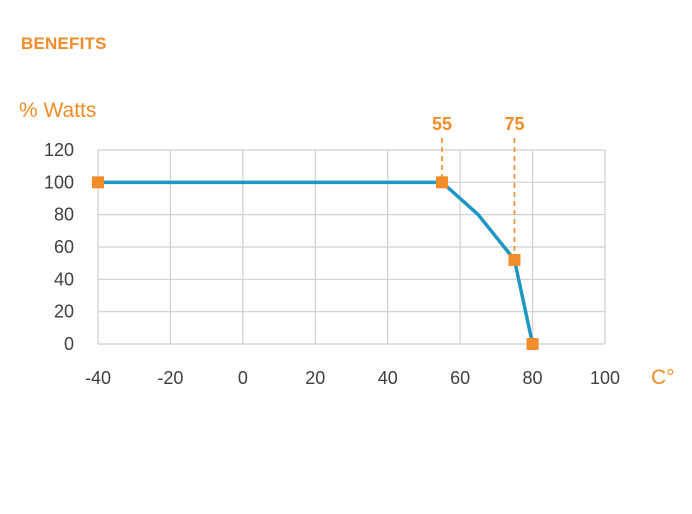  What do you see at coordinates (64, 312) in the screenshot?
I see `y-tick-label: 20` at bounding box center [64, 312].